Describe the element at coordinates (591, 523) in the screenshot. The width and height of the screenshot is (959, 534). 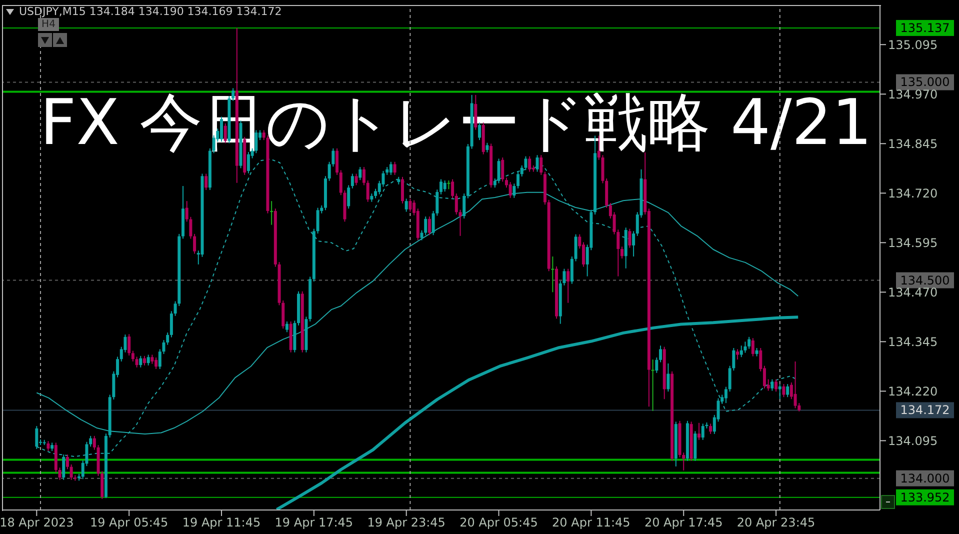
I see `x-tick-label: 20 Apr 11:45` at that location.